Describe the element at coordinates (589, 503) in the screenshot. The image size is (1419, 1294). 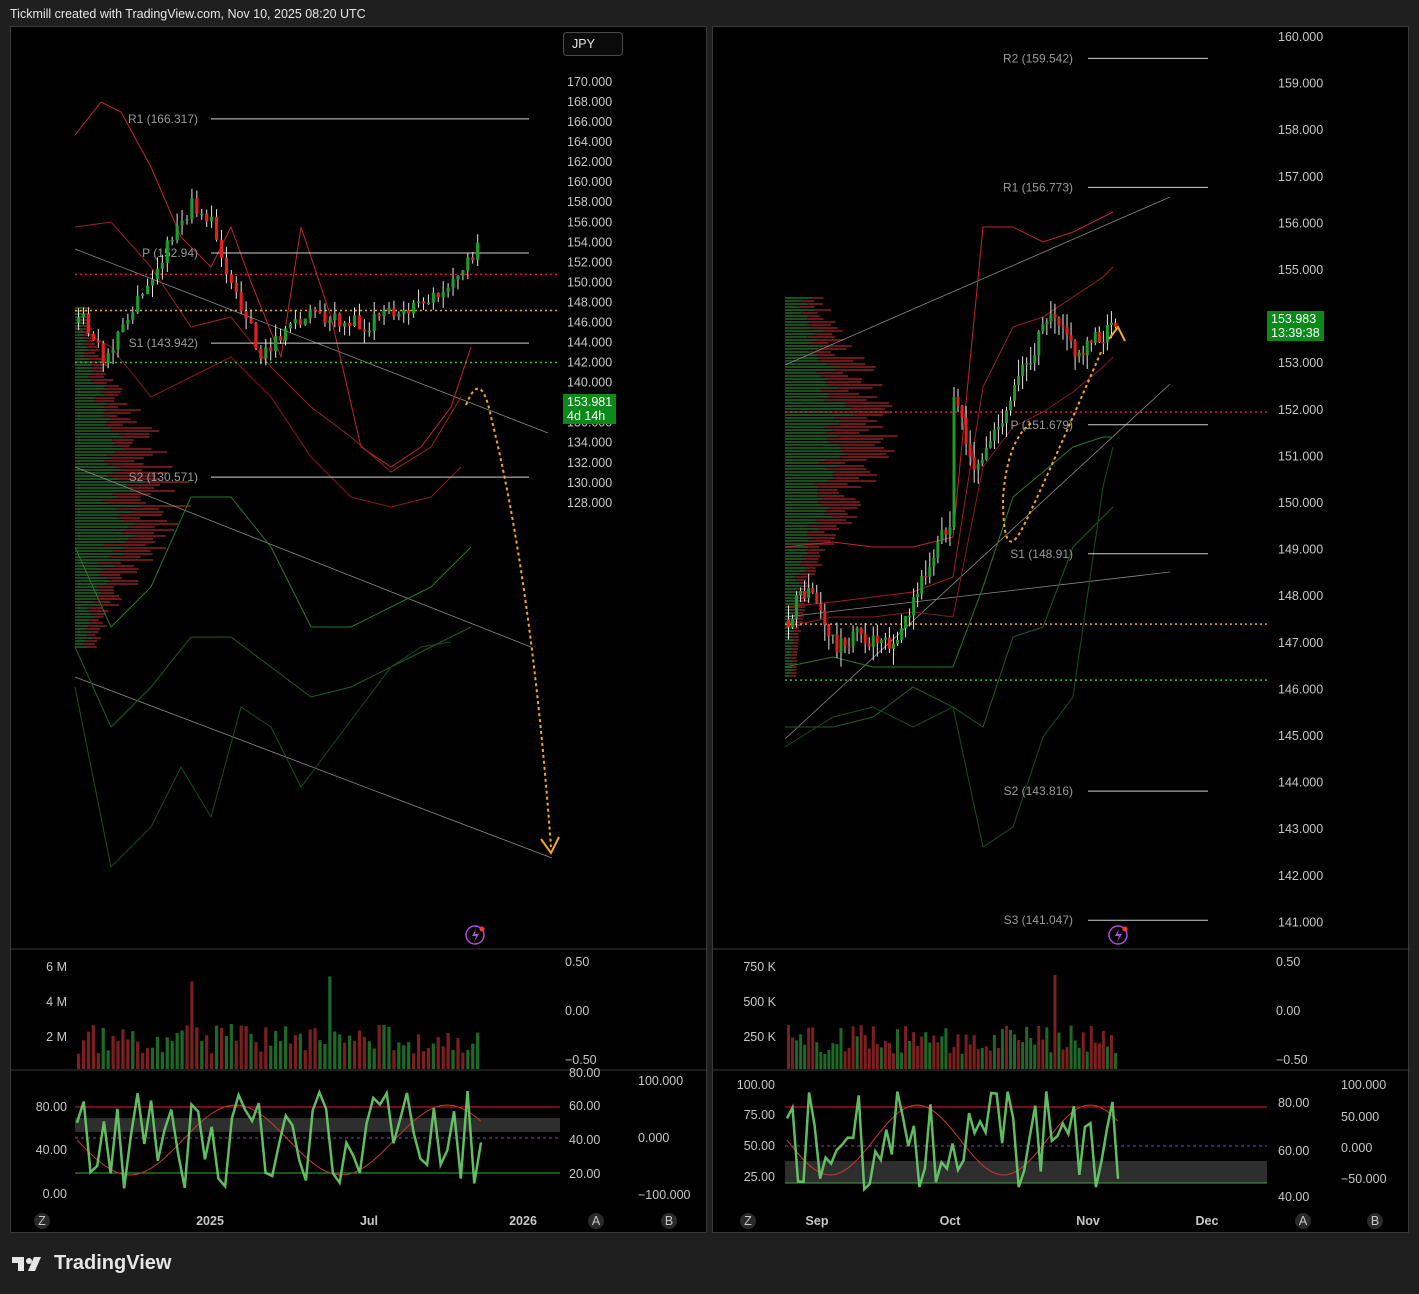
I see `price-axis-label: 128.000` at that location.